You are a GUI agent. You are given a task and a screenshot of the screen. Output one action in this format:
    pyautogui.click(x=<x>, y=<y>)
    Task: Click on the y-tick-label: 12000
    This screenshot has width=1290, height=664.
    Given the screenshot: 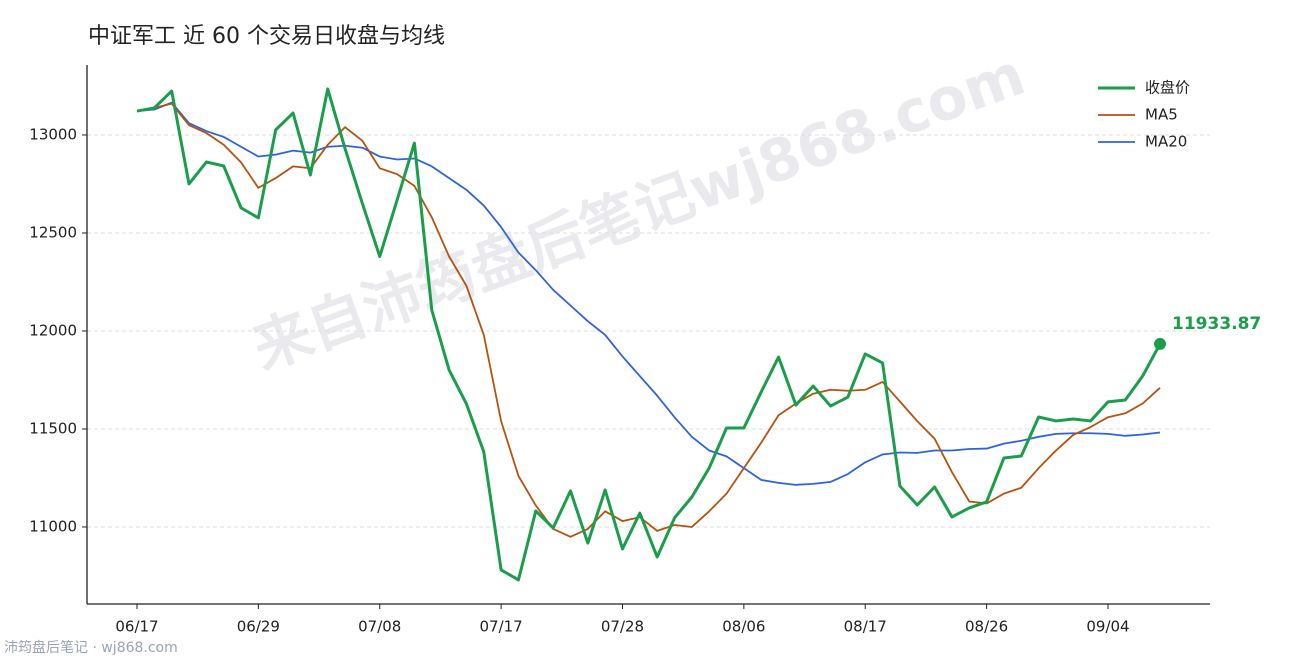 What is the action you would take?
    pyautogui.click(x=53, y=330)
    